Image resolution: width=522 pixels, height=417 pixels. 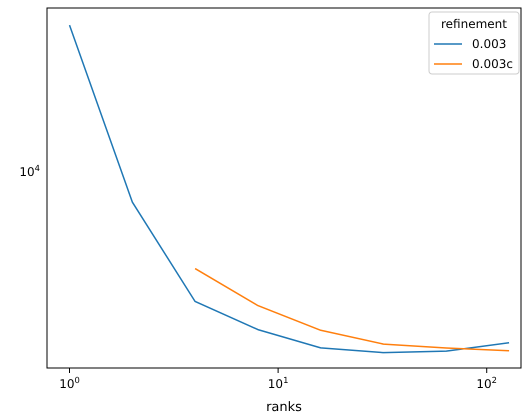 I want to click on legend-label: 0.003, so click(x=489, y=44).